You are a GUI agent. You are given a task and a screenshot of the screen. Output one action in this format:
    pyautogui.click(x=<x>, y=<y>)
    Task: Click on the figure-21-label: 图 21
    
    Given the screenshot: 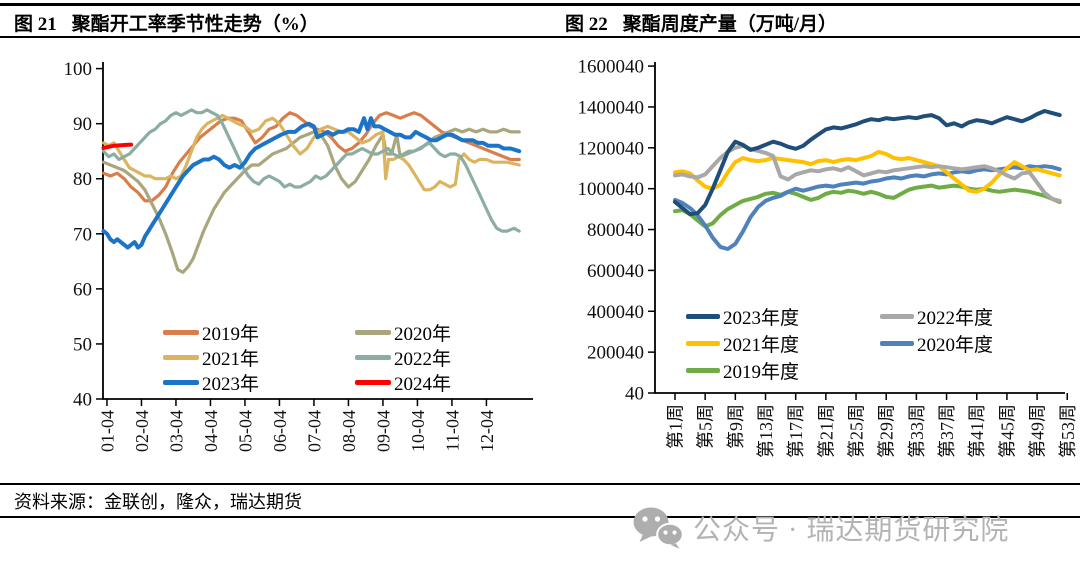 What is the action you would take?
    pyautogui.click(x=35, y=24)
    